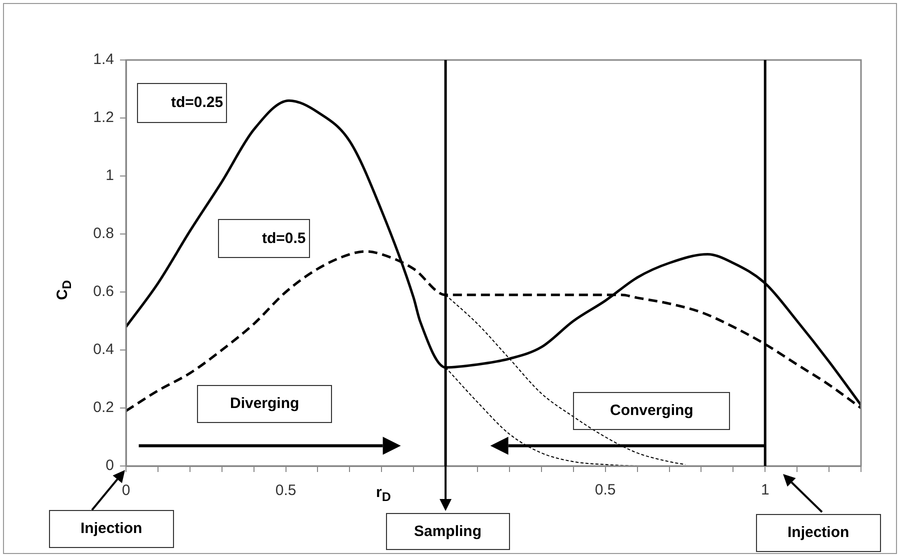 This screenshot has height=558, width=902. I want to click on x-axis-title: r$_{D}$, so click(383, 494).